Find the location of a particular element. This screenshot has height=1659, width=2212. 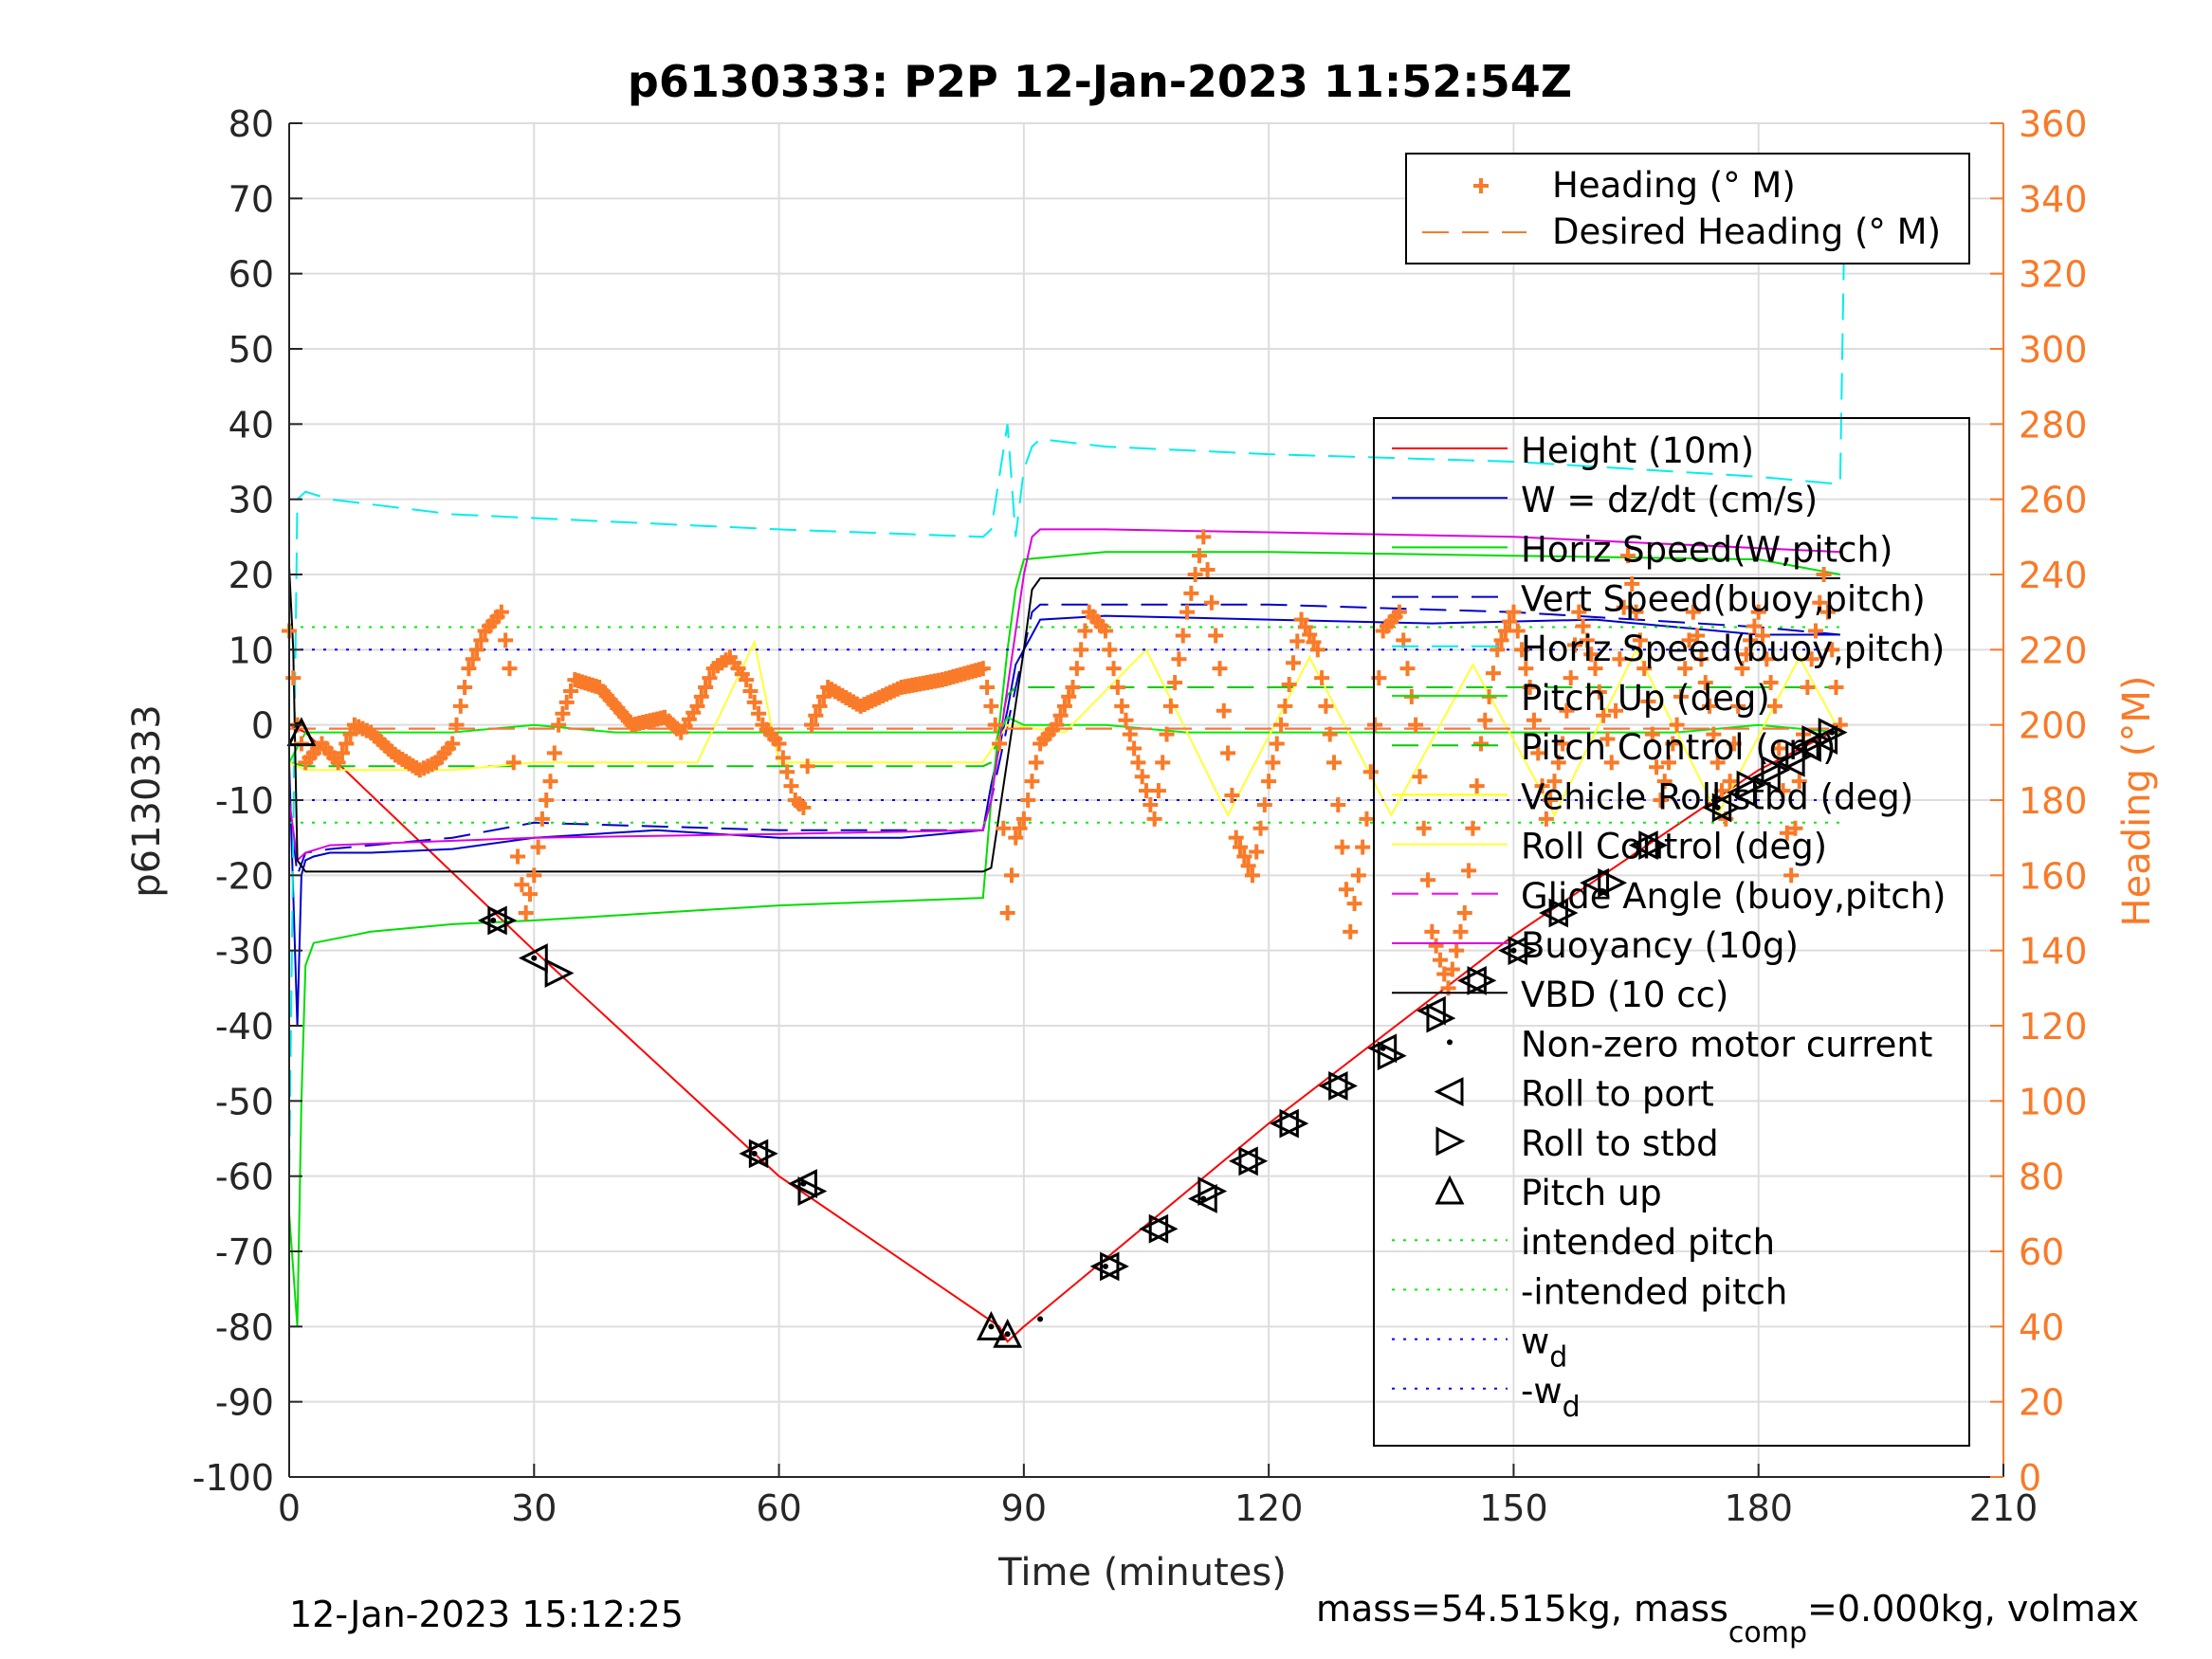

series-pitch-up-deg is located at coordinates (1064, 739).